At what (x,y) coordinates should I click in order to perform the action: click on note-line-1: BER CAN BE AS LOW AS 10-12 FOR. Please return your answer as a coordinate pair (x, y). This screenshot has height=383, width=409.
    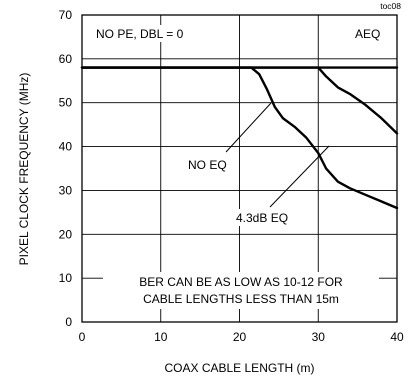
    Looking at the image, I should click on (241, 282).